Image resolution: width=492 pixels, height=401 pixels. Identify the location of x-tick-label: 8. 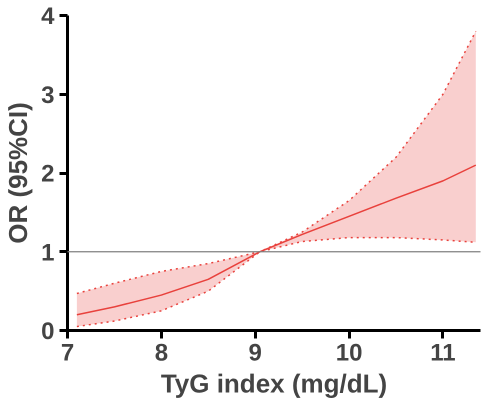
(161, 353).